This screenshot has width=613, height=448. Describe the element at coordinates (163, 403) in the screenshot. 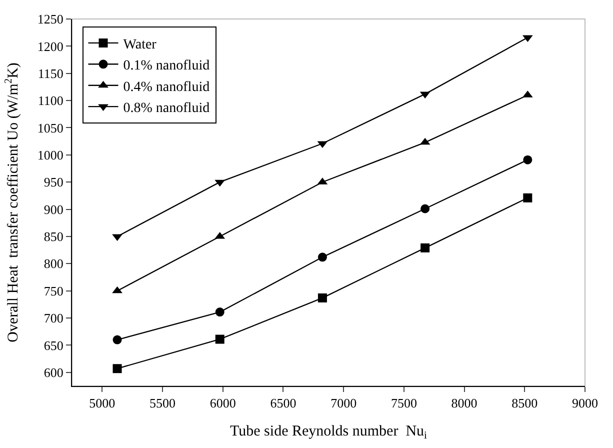

I see `x-tick-label: 5500` at that location.